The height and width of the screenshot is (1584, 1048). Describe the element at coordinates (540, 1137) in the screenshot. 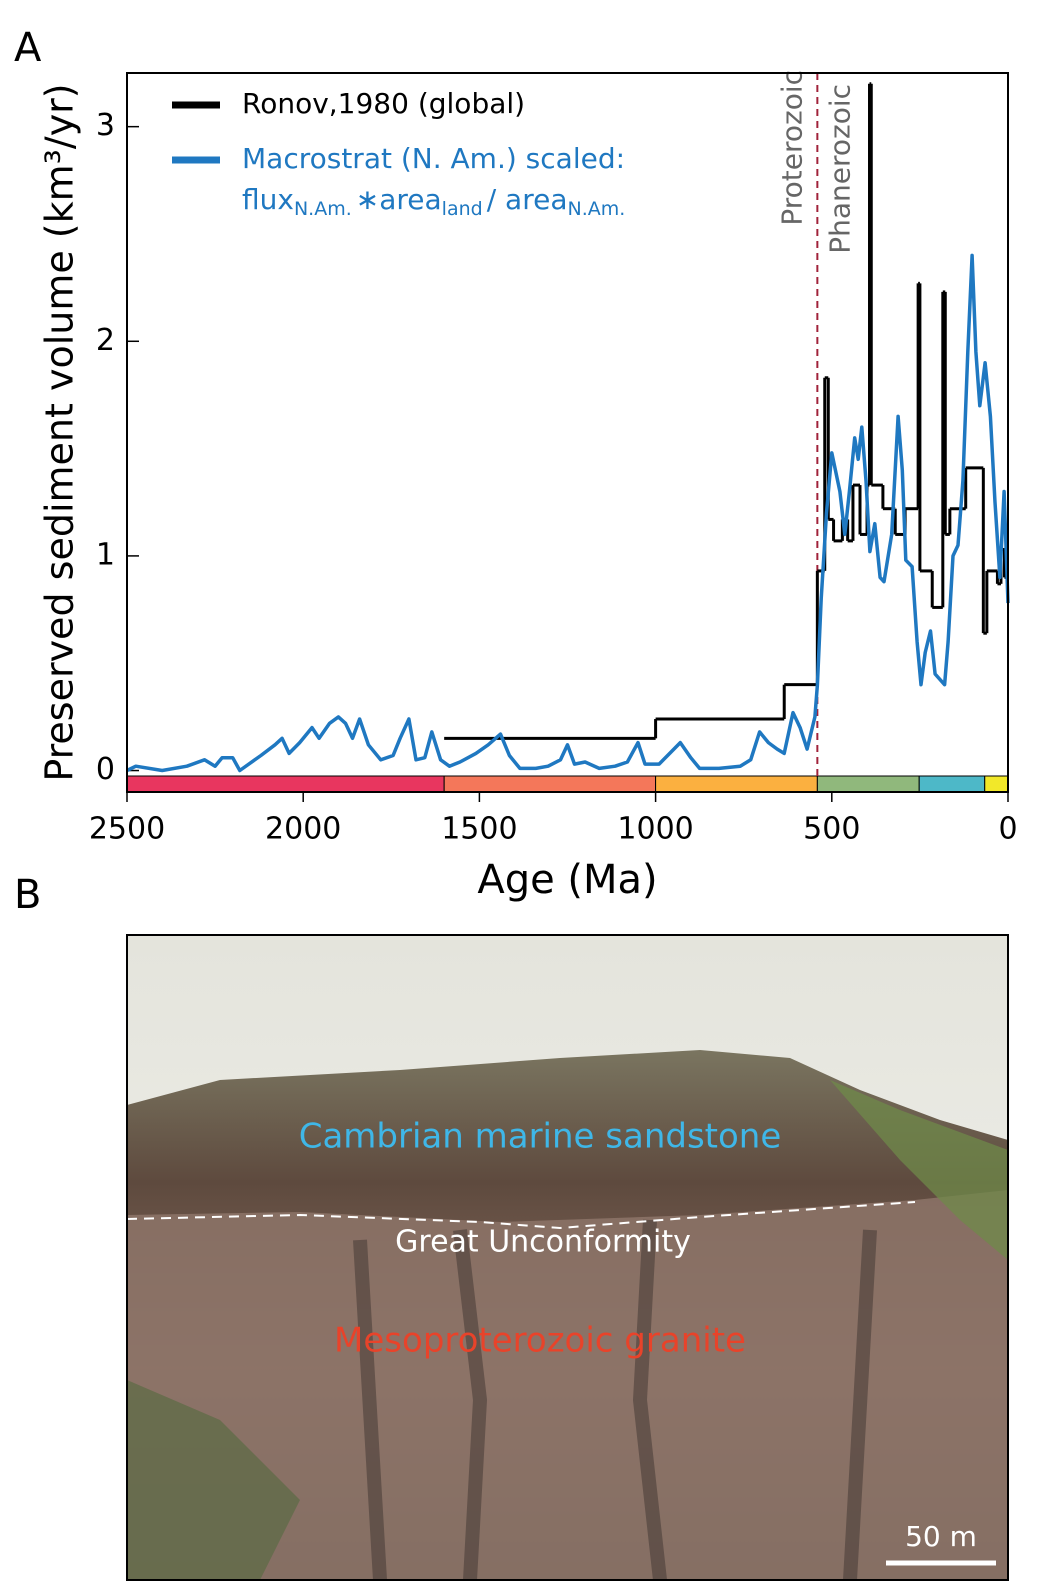

I see `photo-label: Cambrian marine sandstone` at that location.